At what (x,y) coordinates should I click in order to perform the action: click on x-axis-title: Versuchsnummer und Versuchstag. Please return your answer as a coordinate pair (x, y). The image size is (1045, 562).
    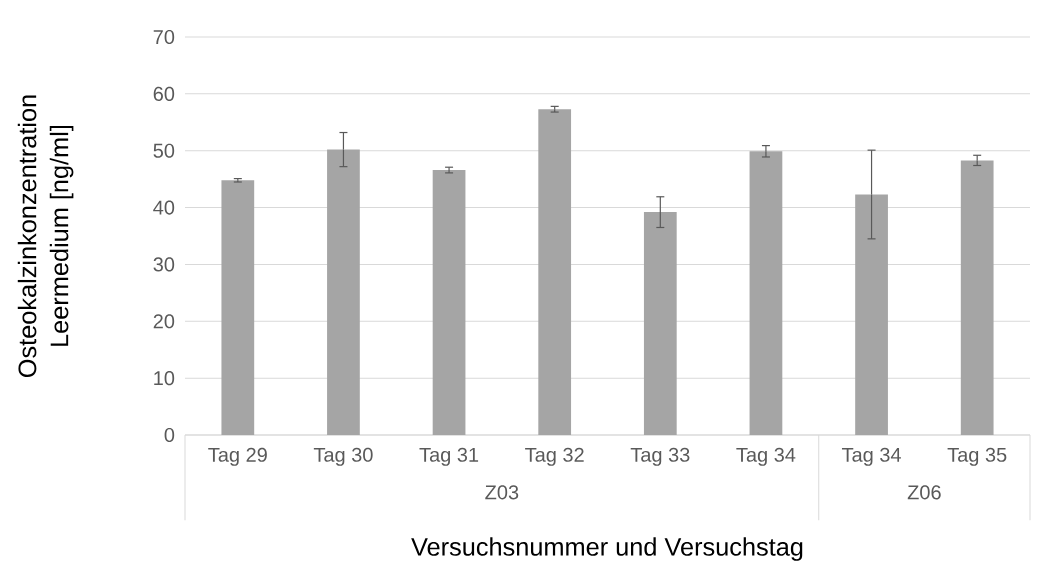
    Looking at the image, I should click on (607, 549).